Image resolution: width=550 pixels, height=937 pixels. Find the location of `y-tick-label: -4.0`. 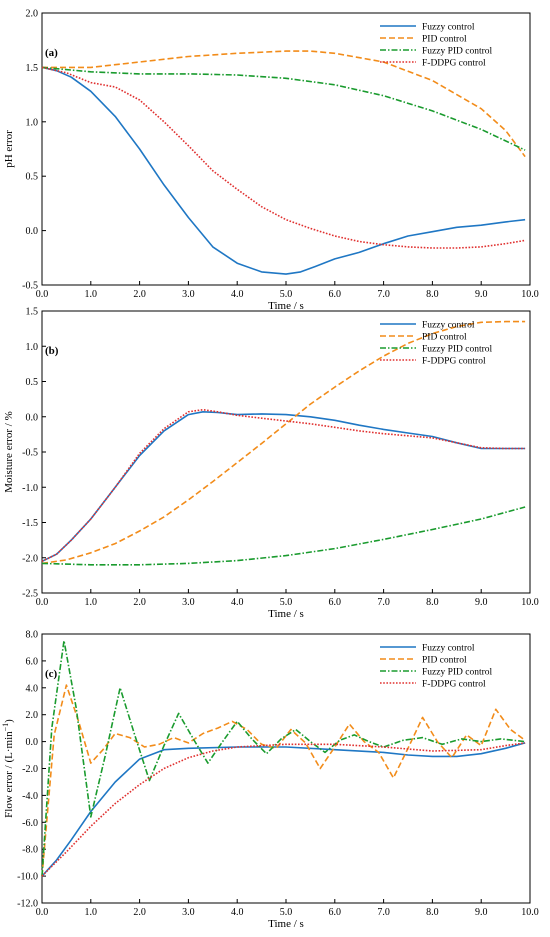

y-tick-label: -4.0 is located at coordinates (30, 796).